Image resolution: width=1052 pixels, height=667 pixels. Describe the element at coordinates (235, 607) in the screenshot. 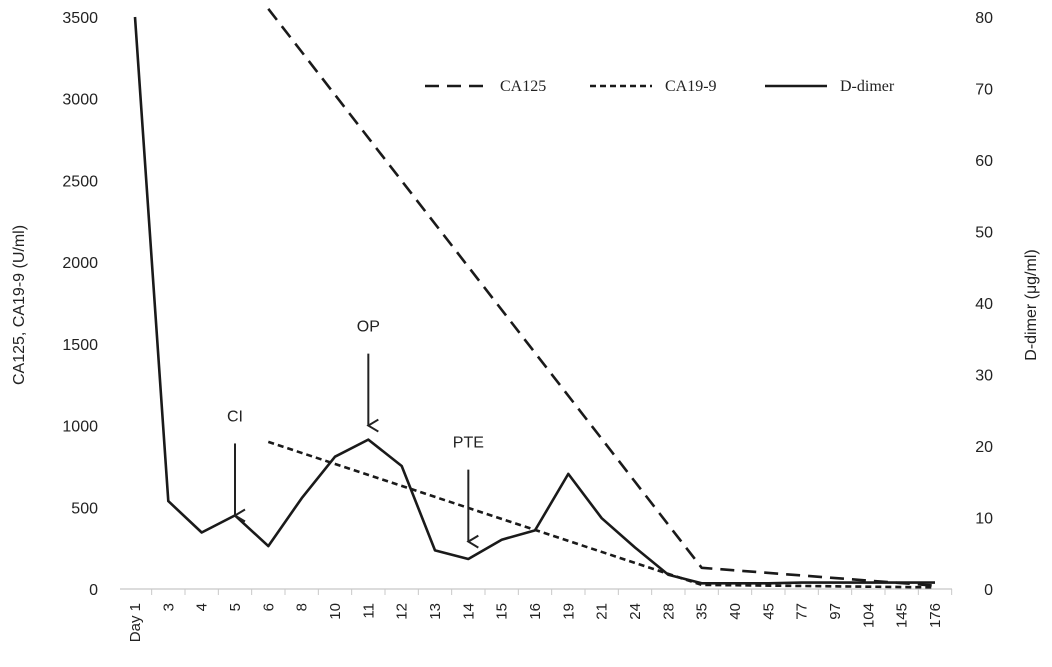

I see `x-tick-label: 5` at that location.